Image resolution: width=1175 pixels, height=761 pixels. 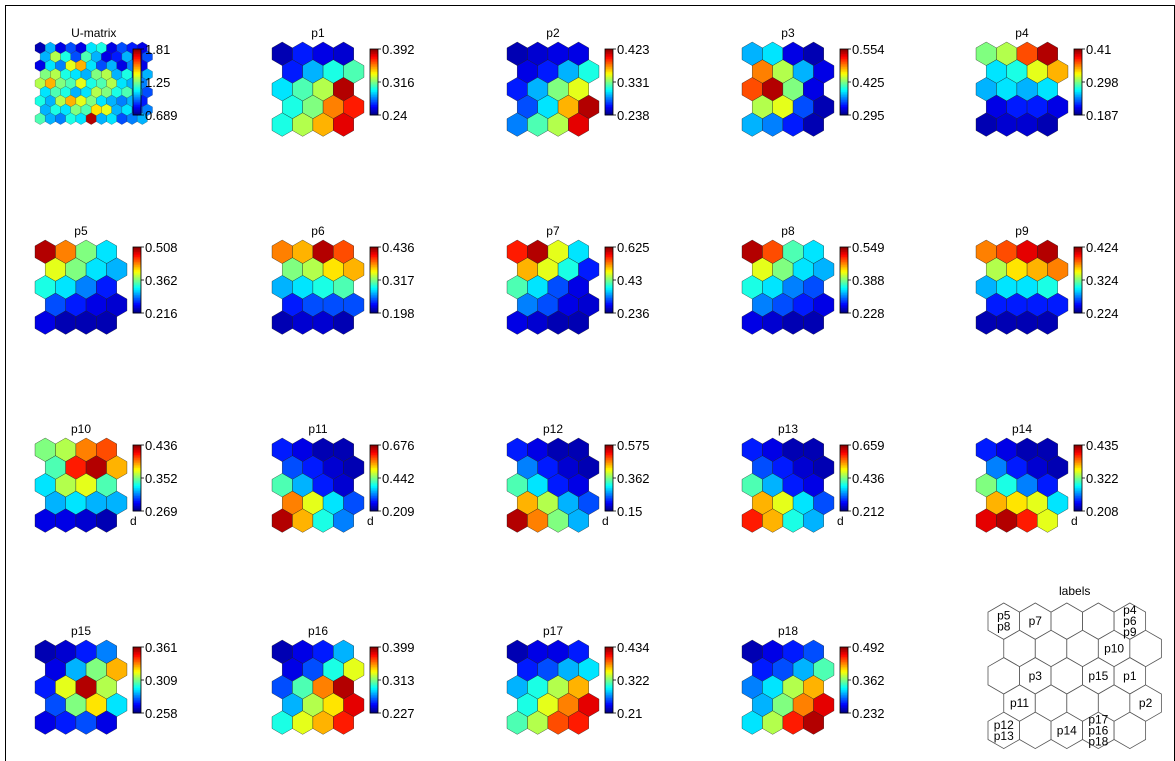 I want to click on colorbar-tick-label: 0.212, so click(x=868, y=511).